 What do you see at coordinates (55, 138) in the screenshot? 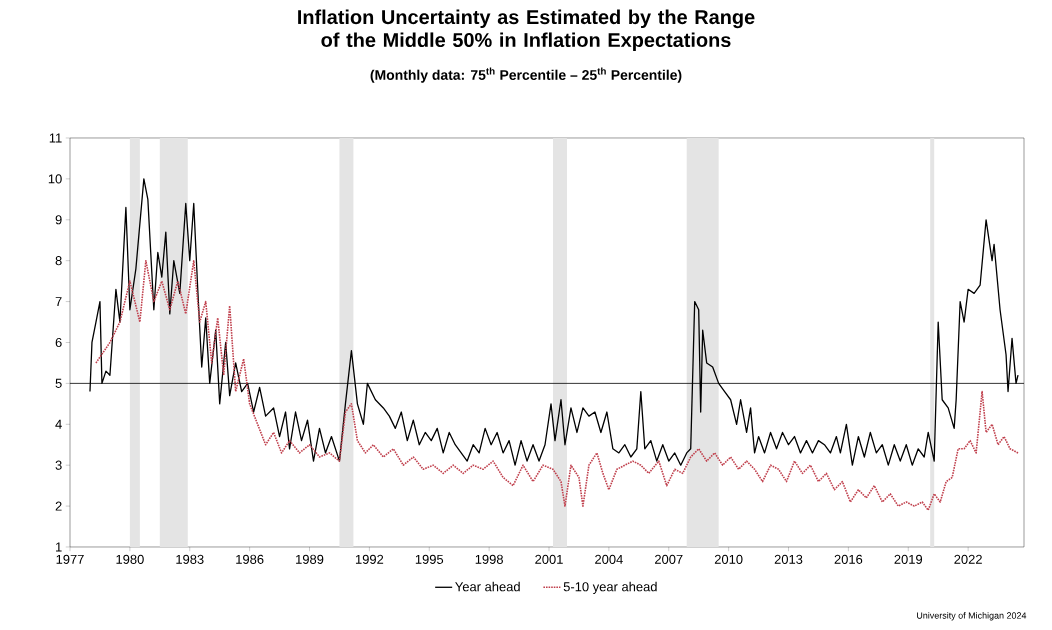
I see `y-tick-label: 11` at bounding box center [55, 138].